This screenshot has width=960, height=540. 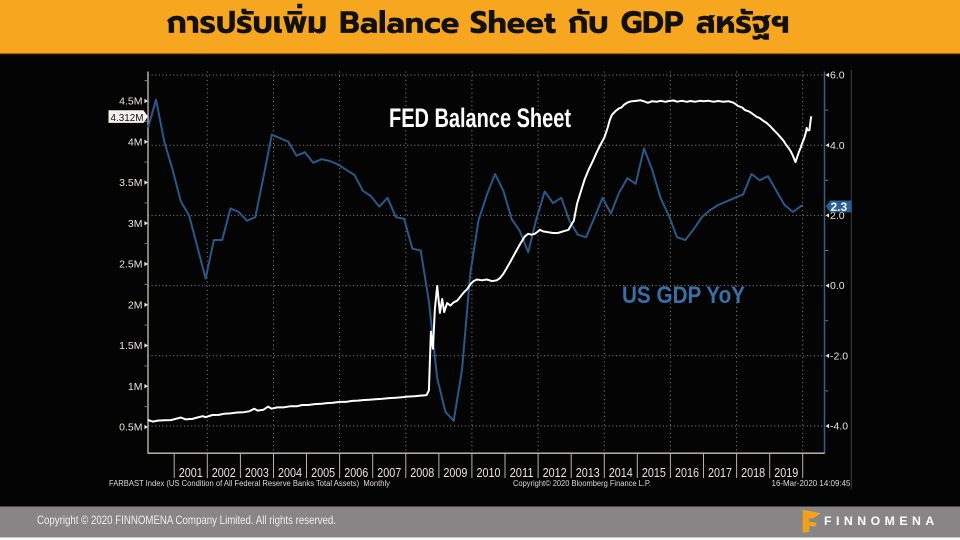 I want to click on svg-text: 2002, so click(x=224, y=472).